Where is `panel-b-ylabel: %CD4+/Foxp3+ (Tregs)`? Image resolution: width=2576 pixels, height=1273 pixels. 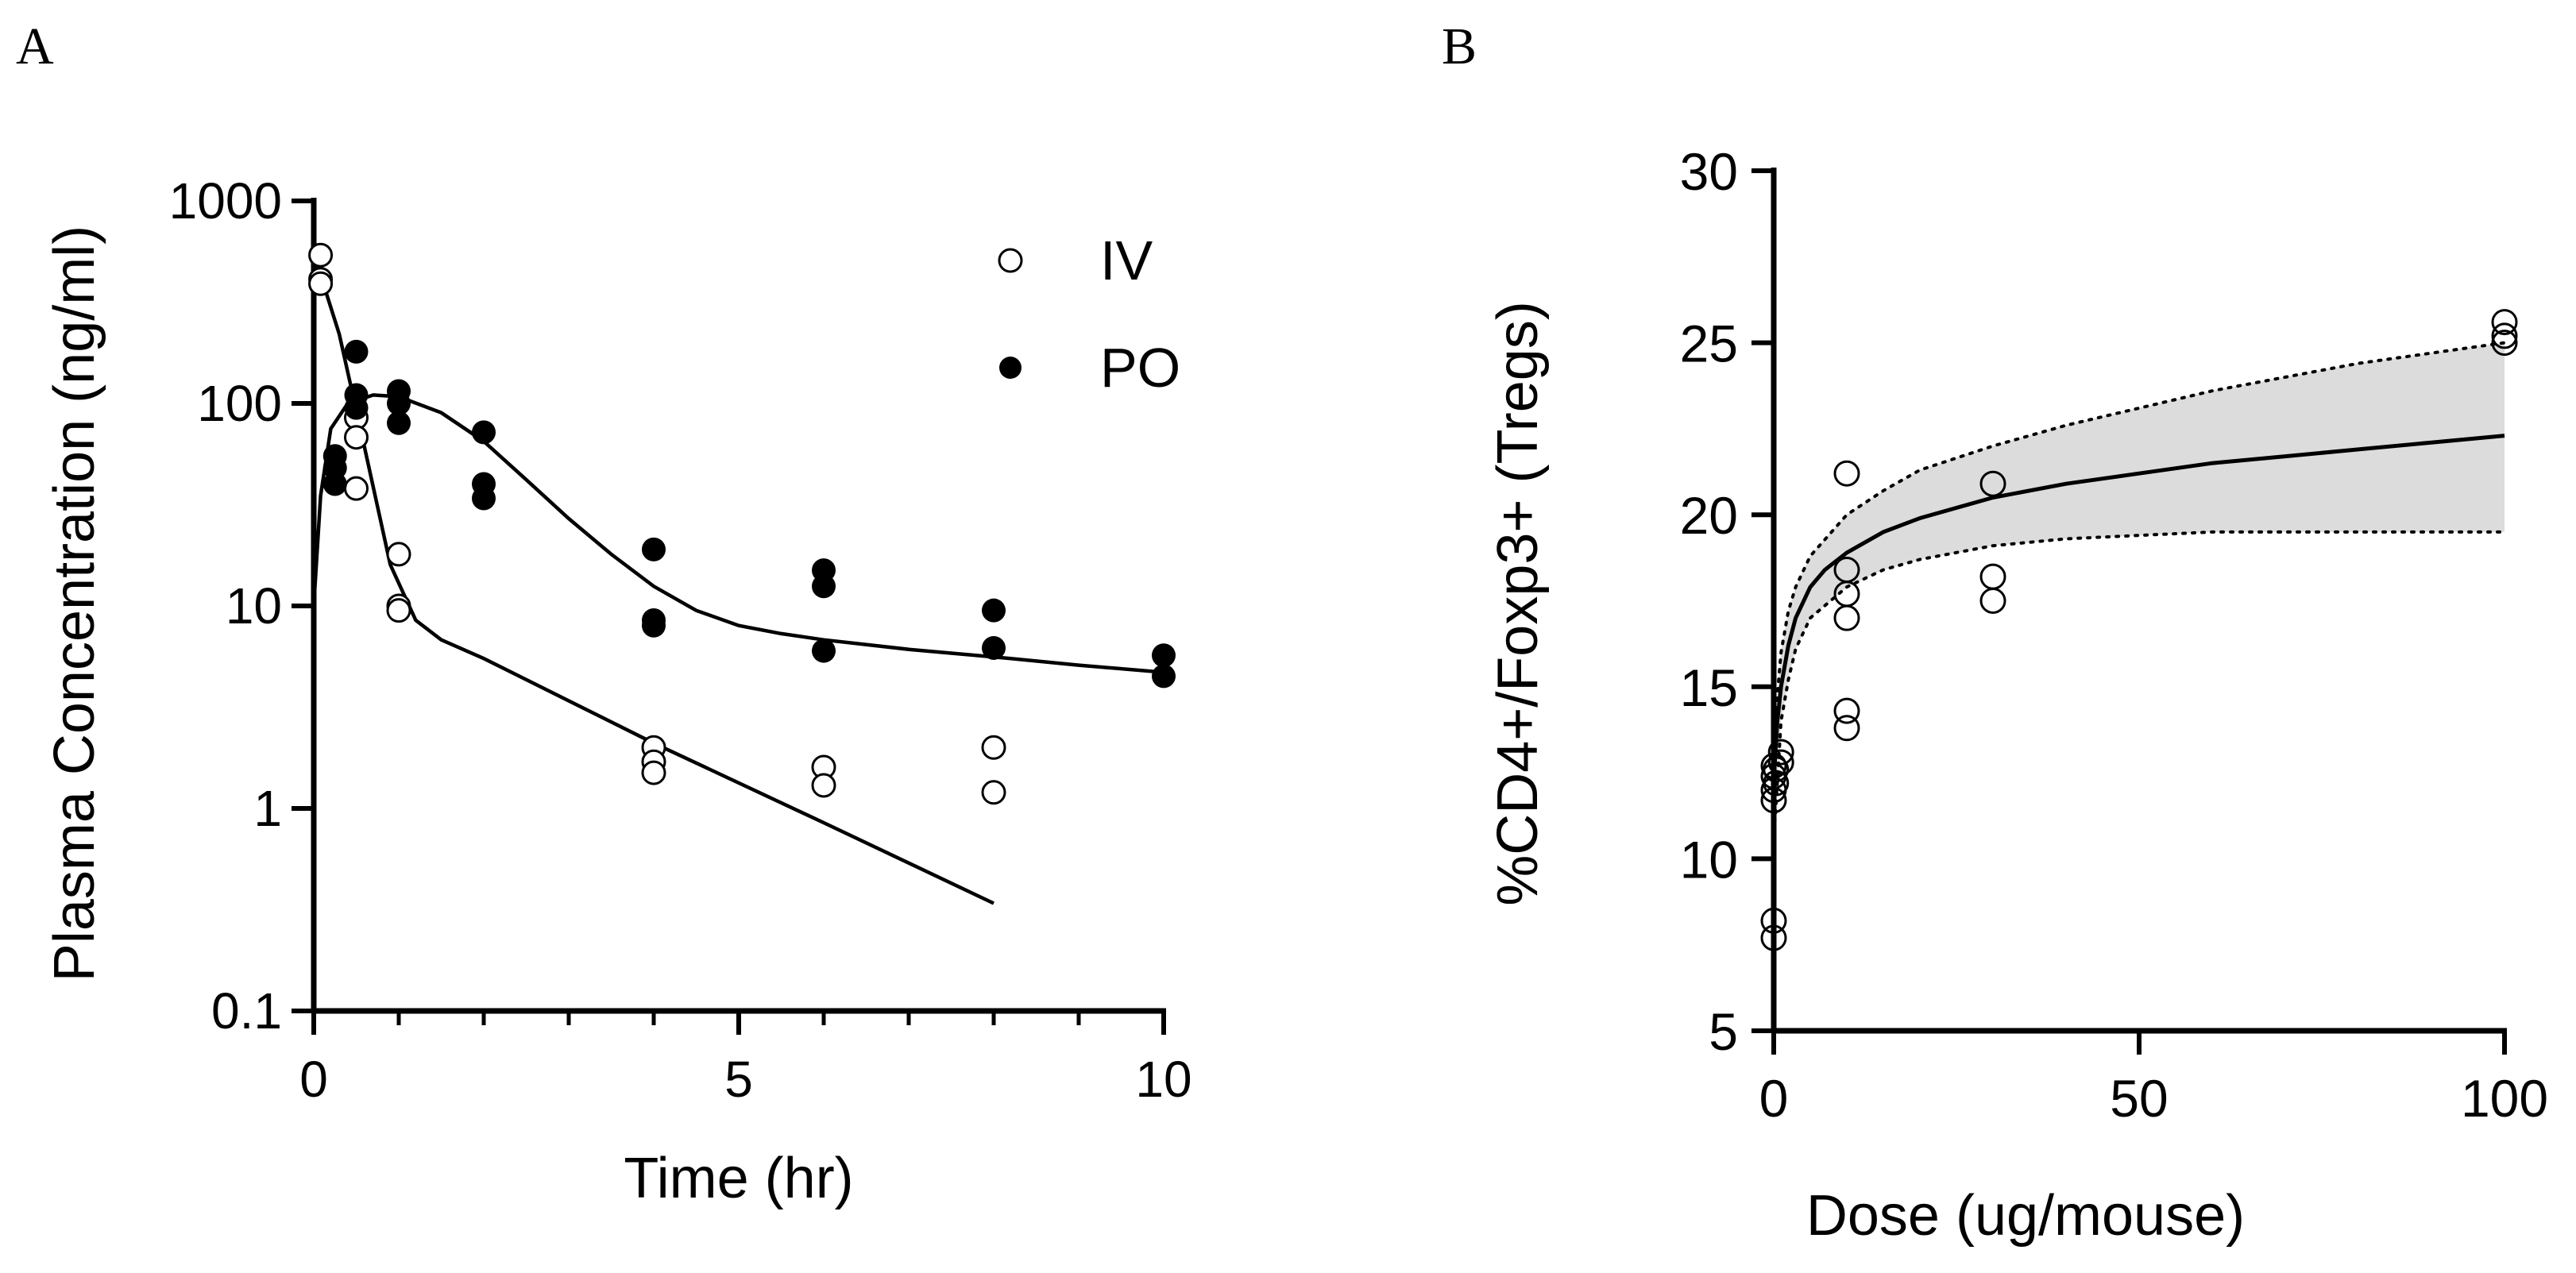
panel-b-ylabel: %CD4+/Foxp3+ (Tregs) is located at coordinates (1518, 603).